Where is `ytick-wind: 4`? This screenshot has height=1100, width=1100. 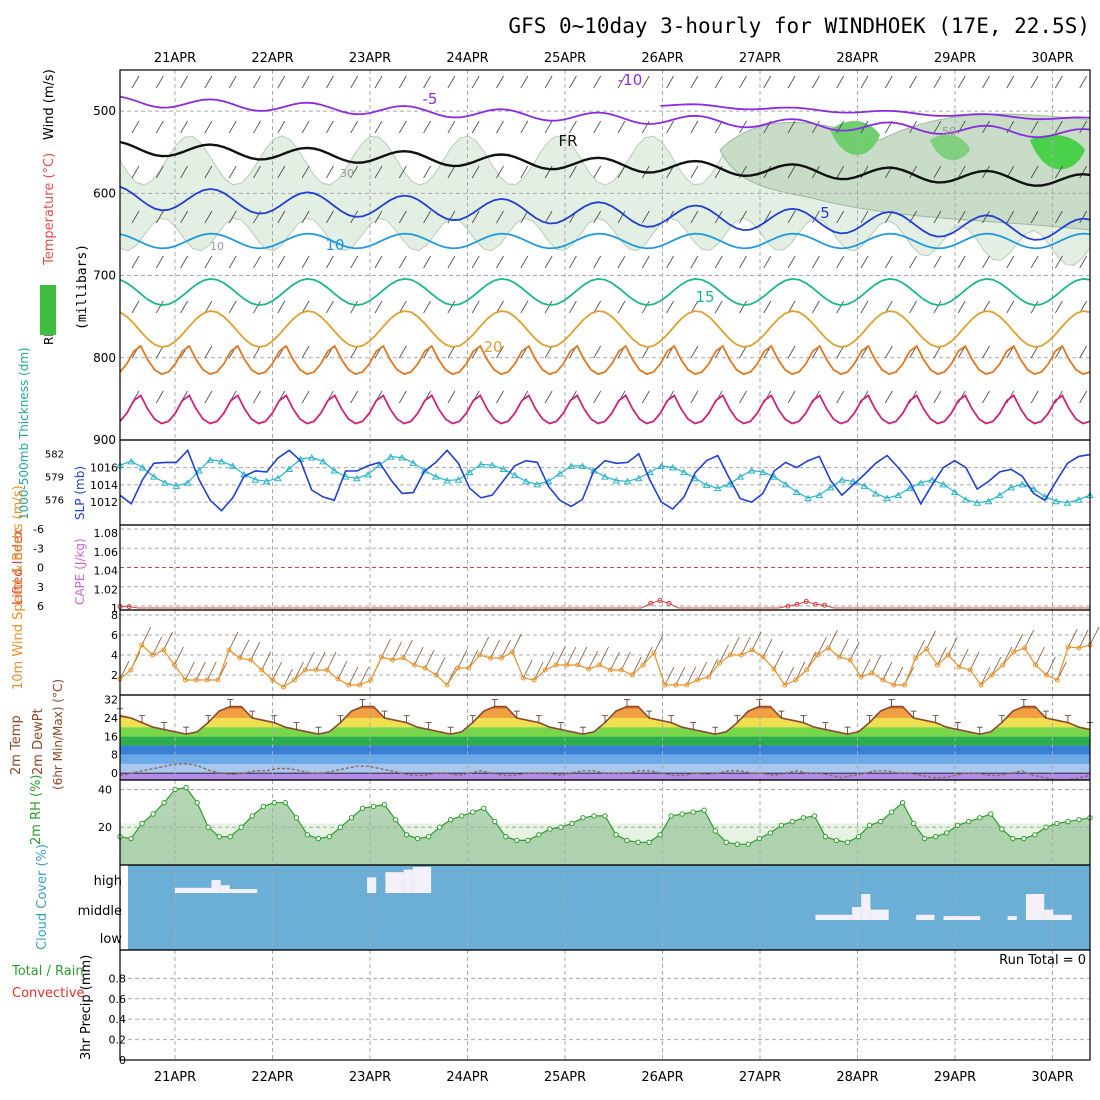
ytick-wind: 4 is located at coordinates (114, 655).